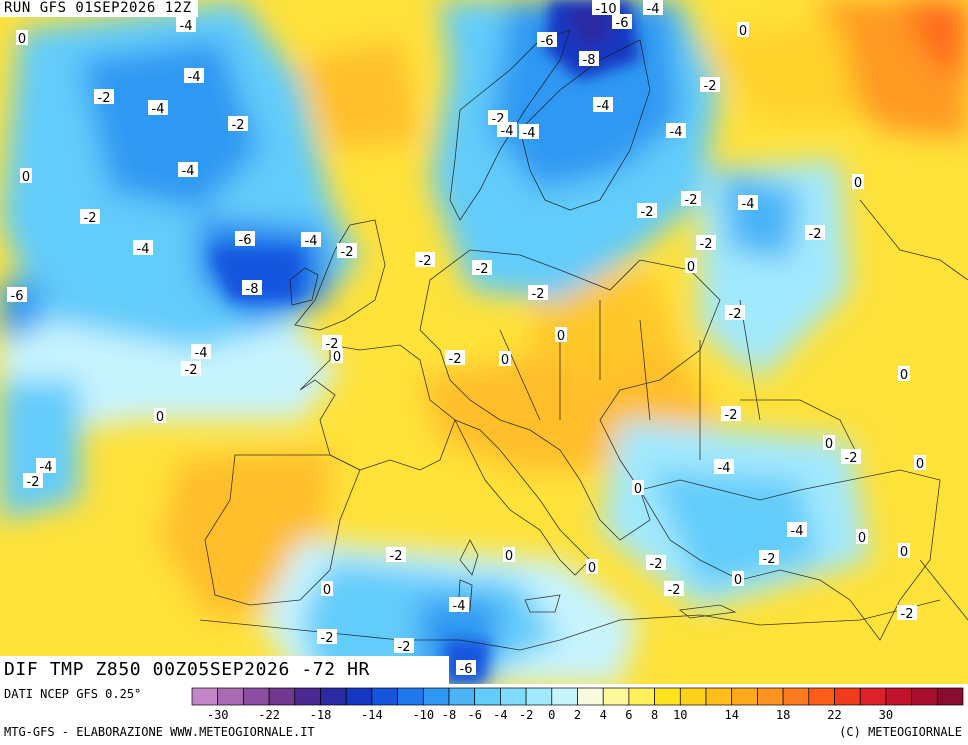  What do you see at coordinates (783, 715) in the screenshot?
I see `scale-tick-label: 18` at bounding box center [783, 715].